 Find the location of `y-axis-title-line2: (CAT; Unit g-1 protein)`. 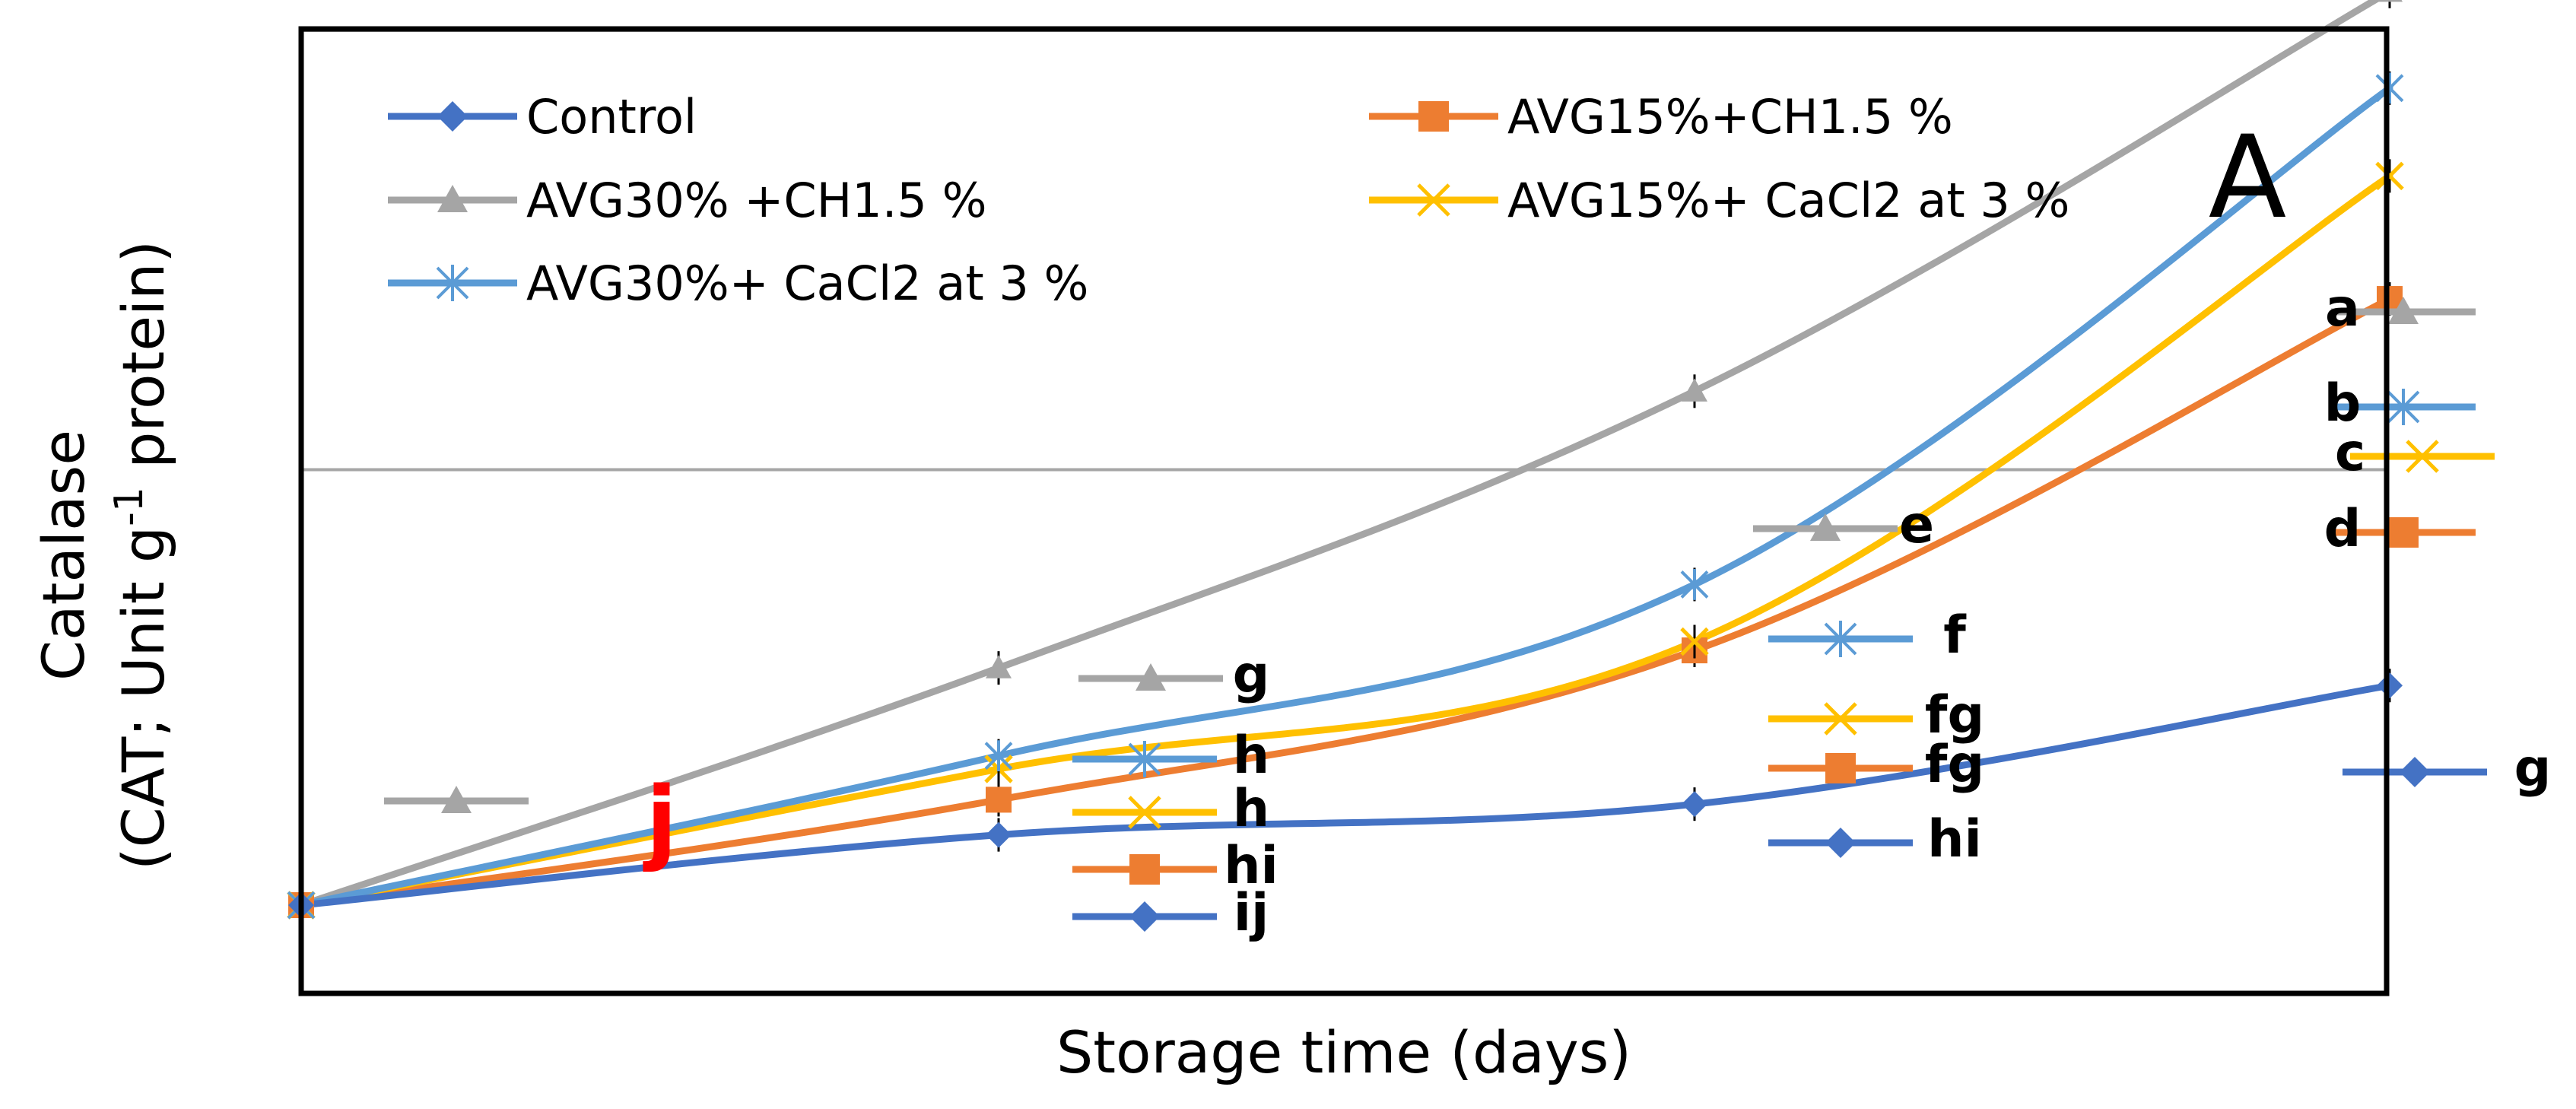

y-axis-title-line2: (CAT; Unit g-1 protein) is located at coordinates (141, 555).